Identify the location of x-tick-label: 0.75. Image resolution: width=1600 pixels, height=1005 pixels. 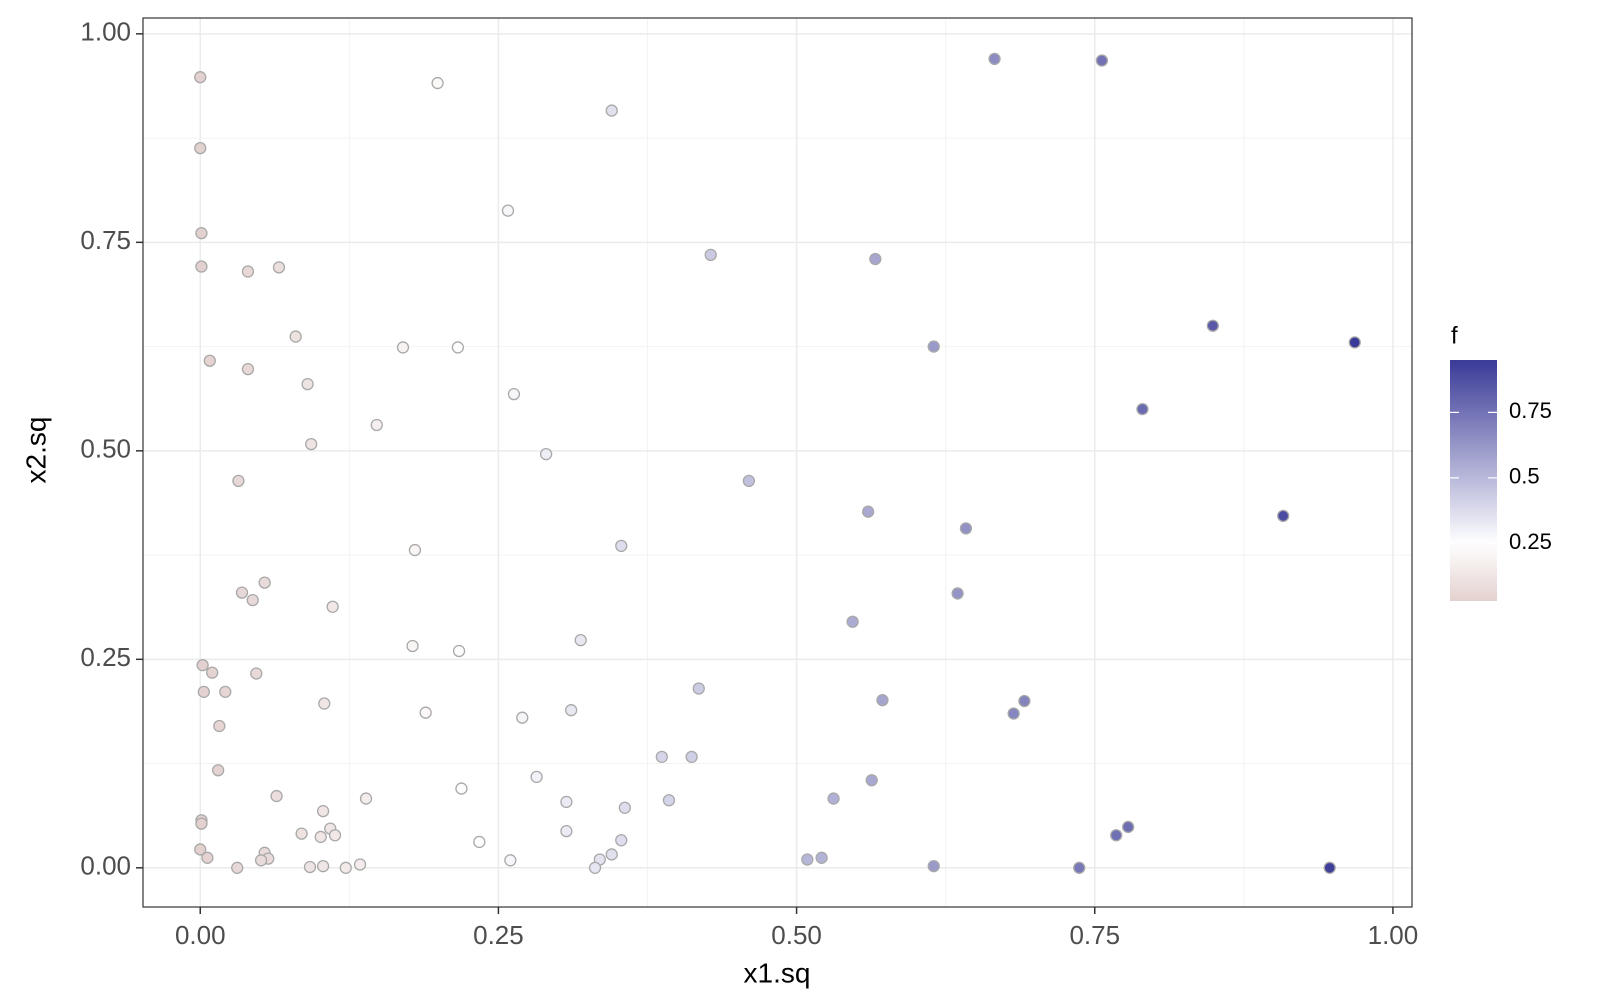
(1094, 935).